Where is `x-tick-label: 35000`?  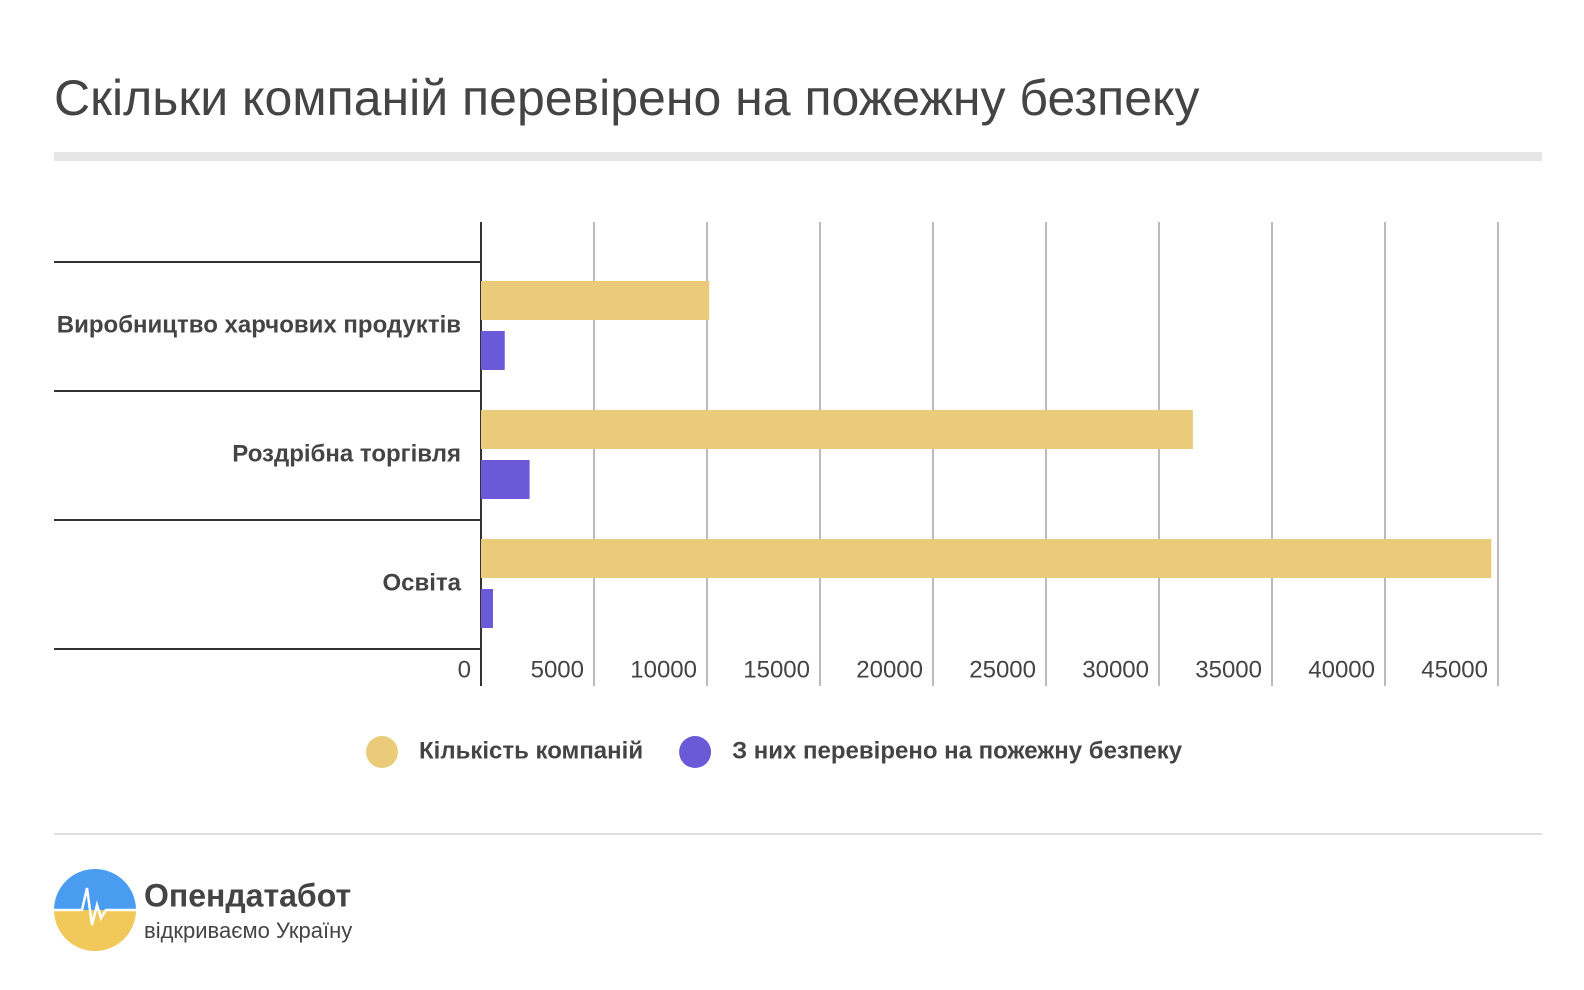
x-tick-label: 35000 is located at coordinates (1228, 669).